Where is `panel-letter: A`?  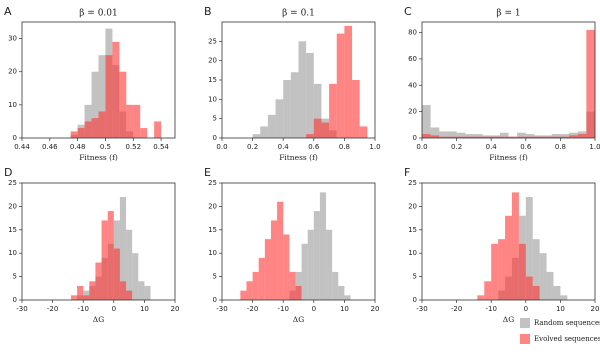
panel-letter: A is located at coordinates (8, 11).